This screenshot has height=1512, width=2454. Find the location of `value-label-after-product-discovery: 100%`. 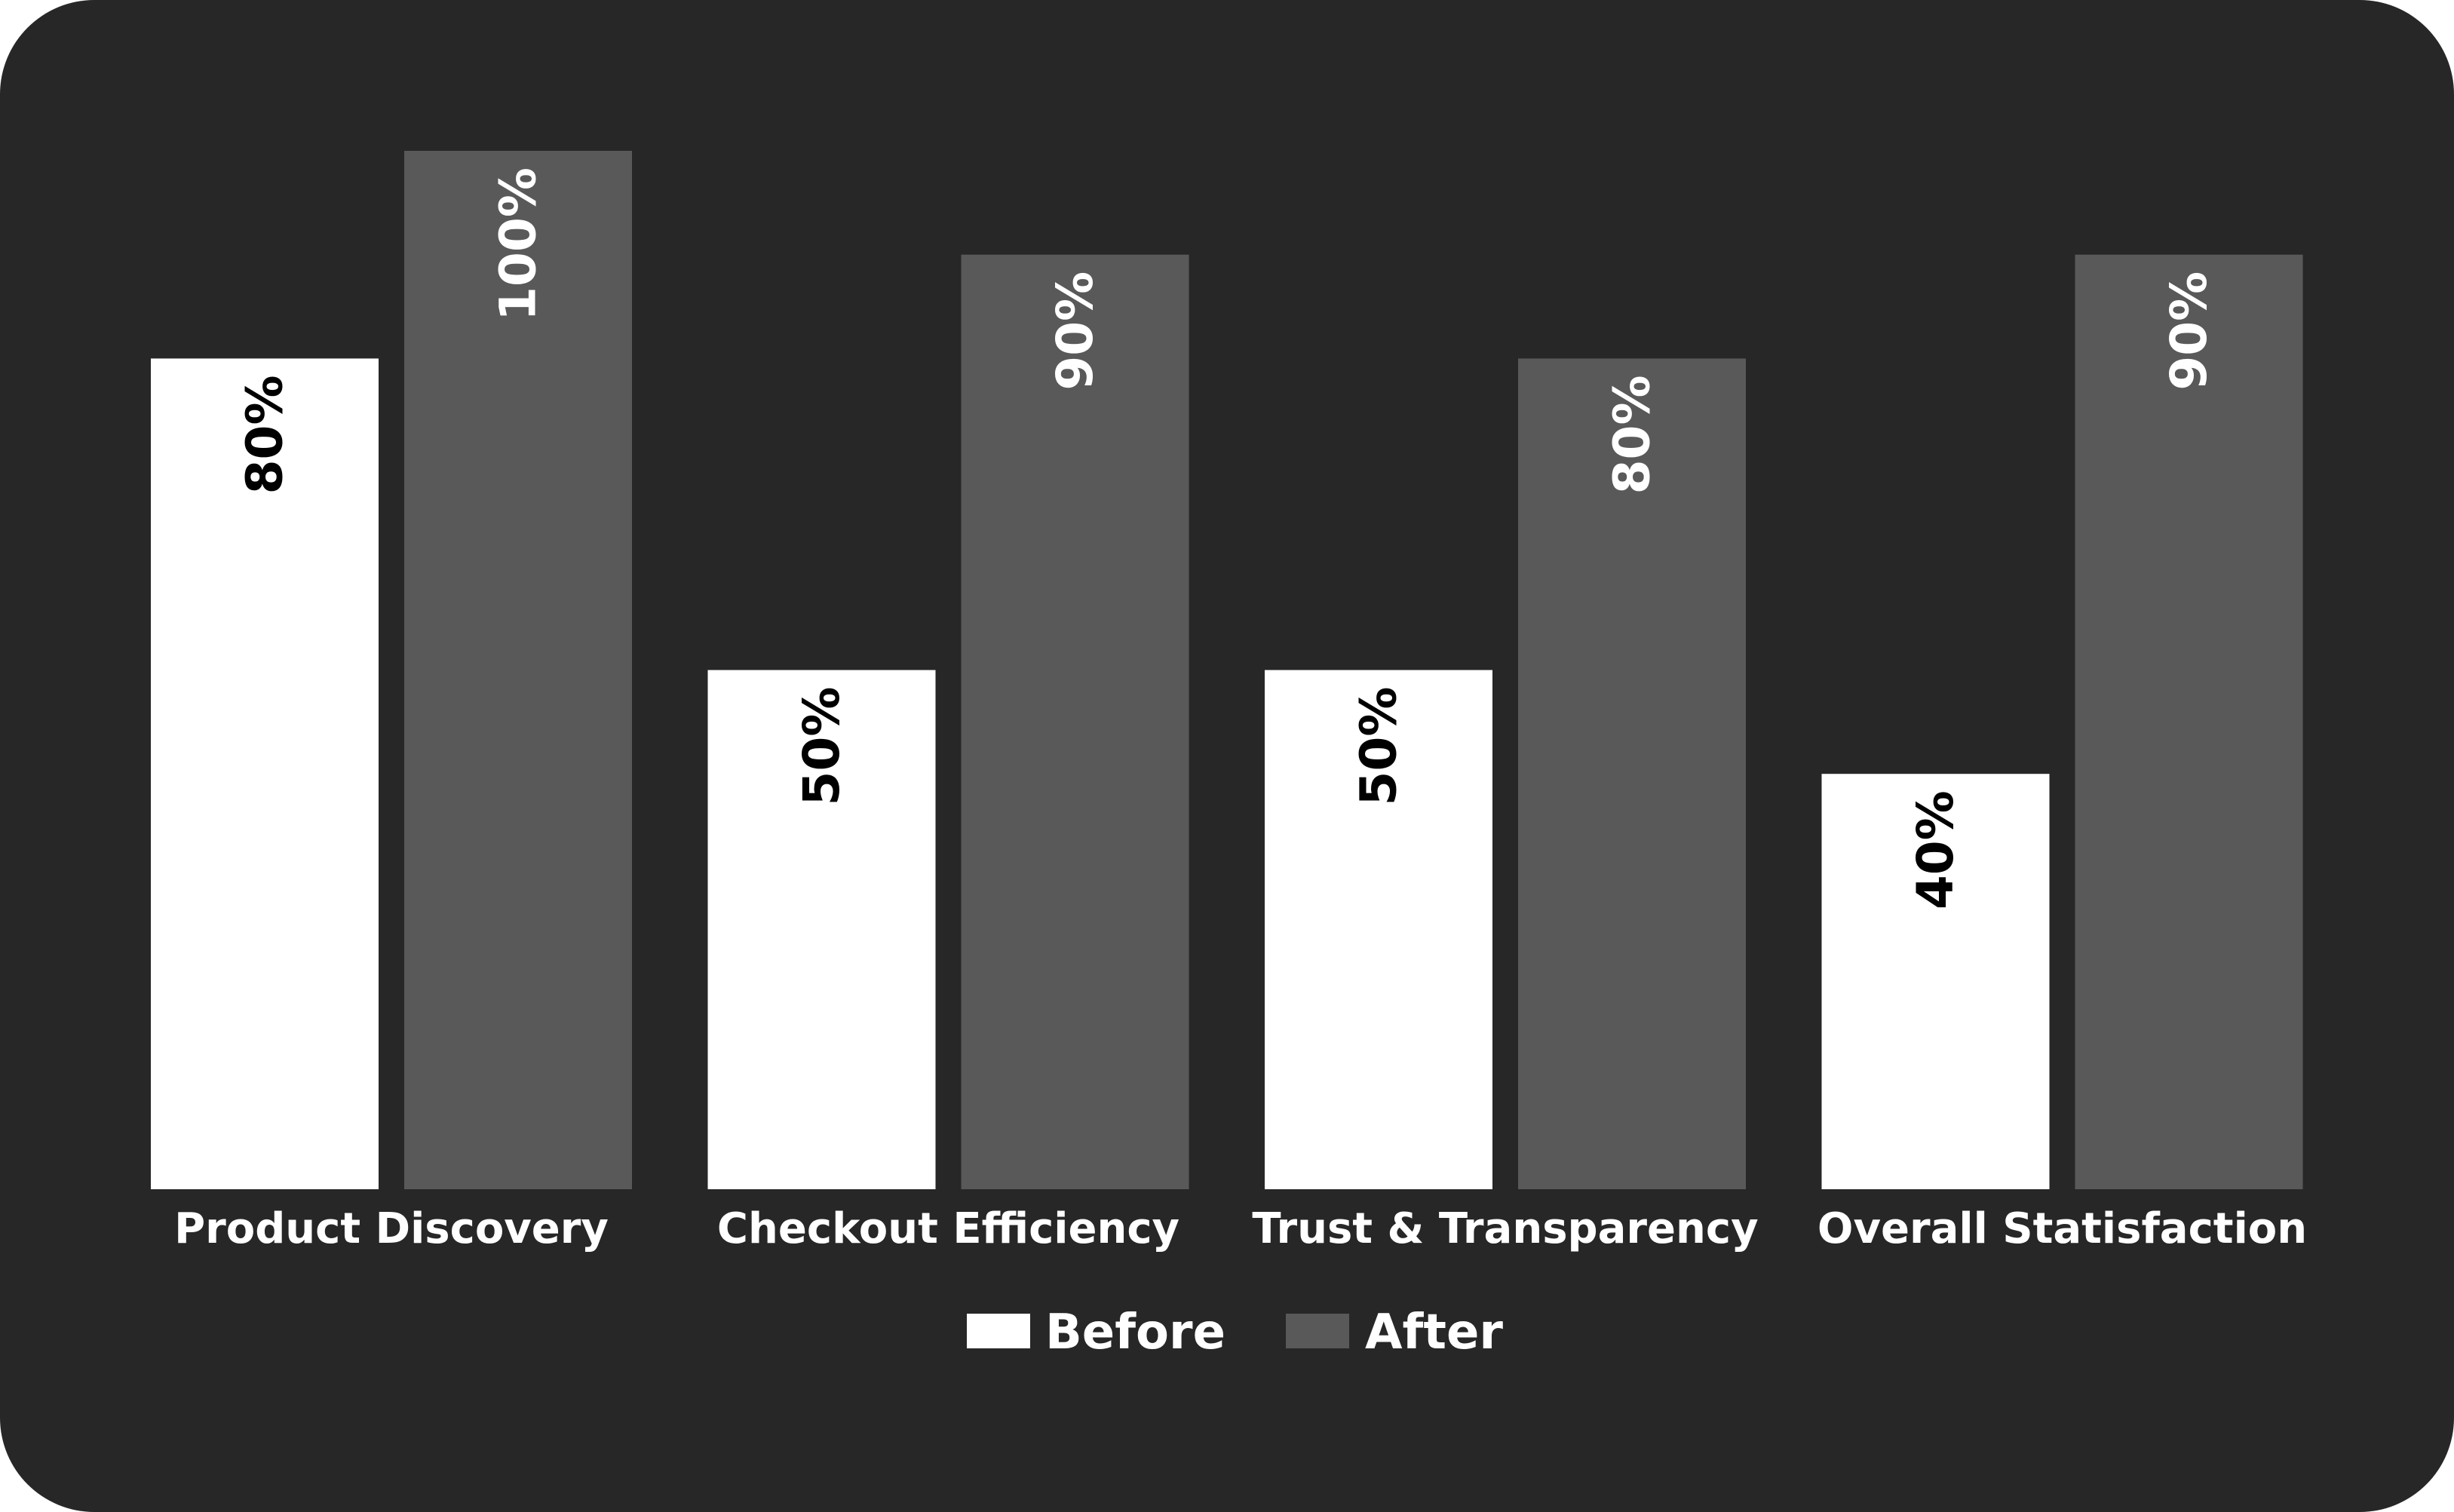

value-label-after-product-discovery: 100% is located at coordinates (518, 244).